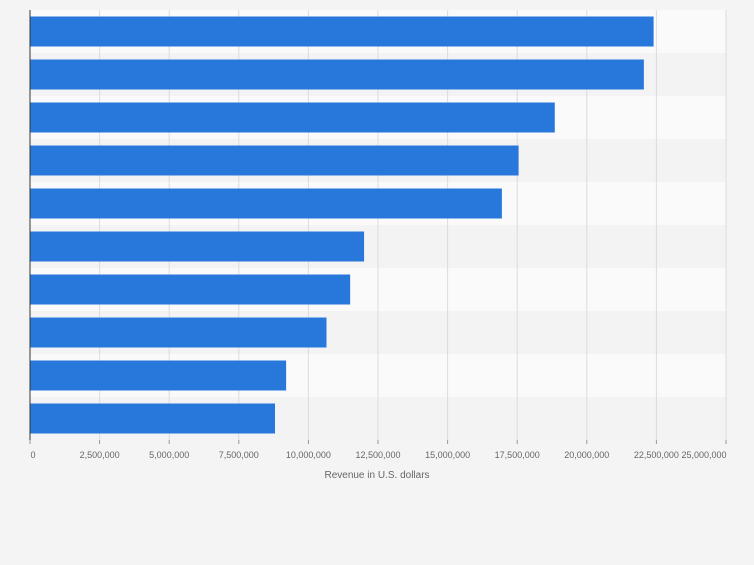  What do you see at coordinates (656, 455) in the screenshot?
I see `x-tick-label: 22,500,000` at bounding box center [656, 455].